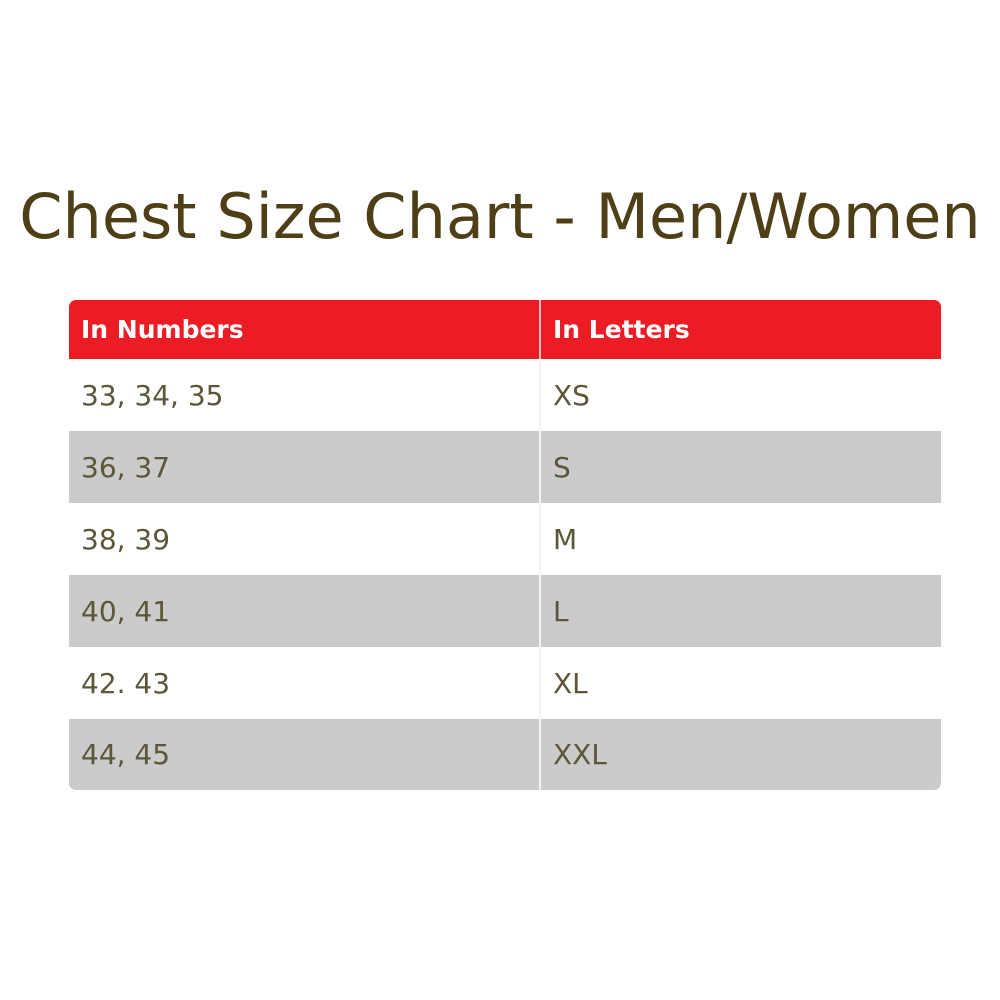  Describe the element at coordinates (305, 539) in the screenshot. I see `numbers-cell: 38, 39` at that location.